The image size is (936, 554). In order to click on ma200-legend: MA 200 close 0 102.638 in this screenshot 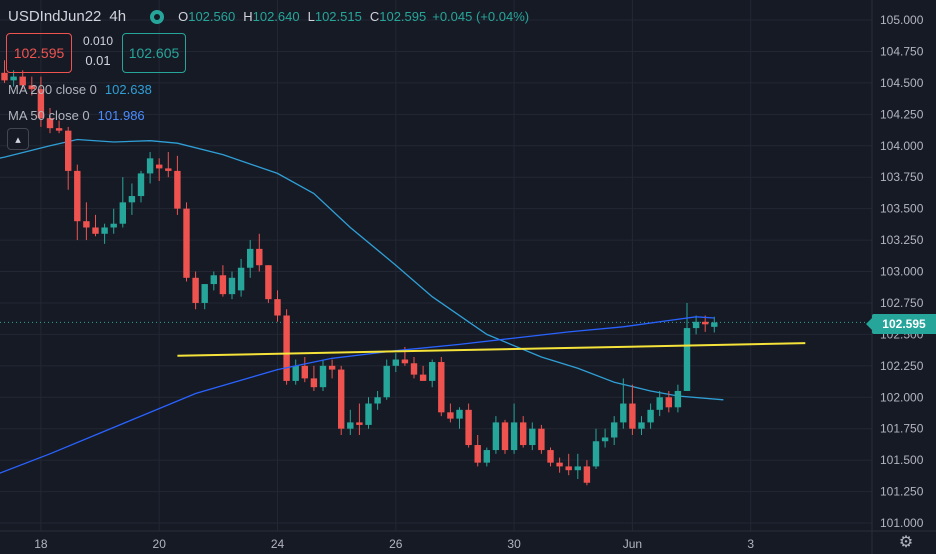, I will do `click(80, 89)`.